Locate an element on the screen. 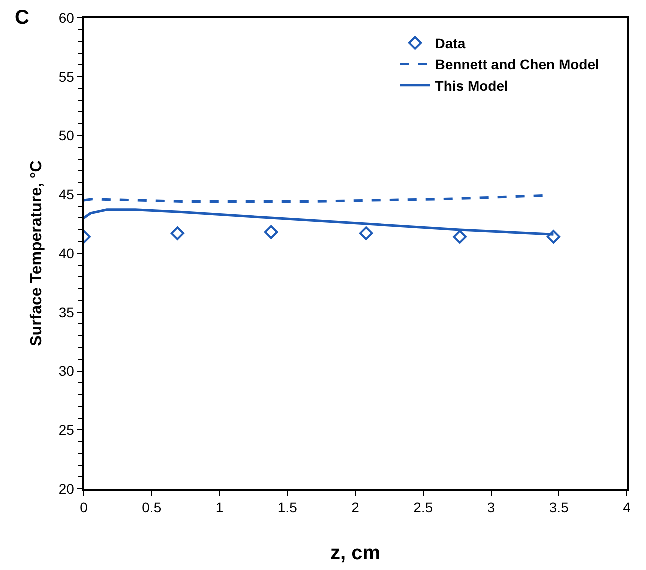  y-tick-label: 25 is located at coordinates (66, 430).